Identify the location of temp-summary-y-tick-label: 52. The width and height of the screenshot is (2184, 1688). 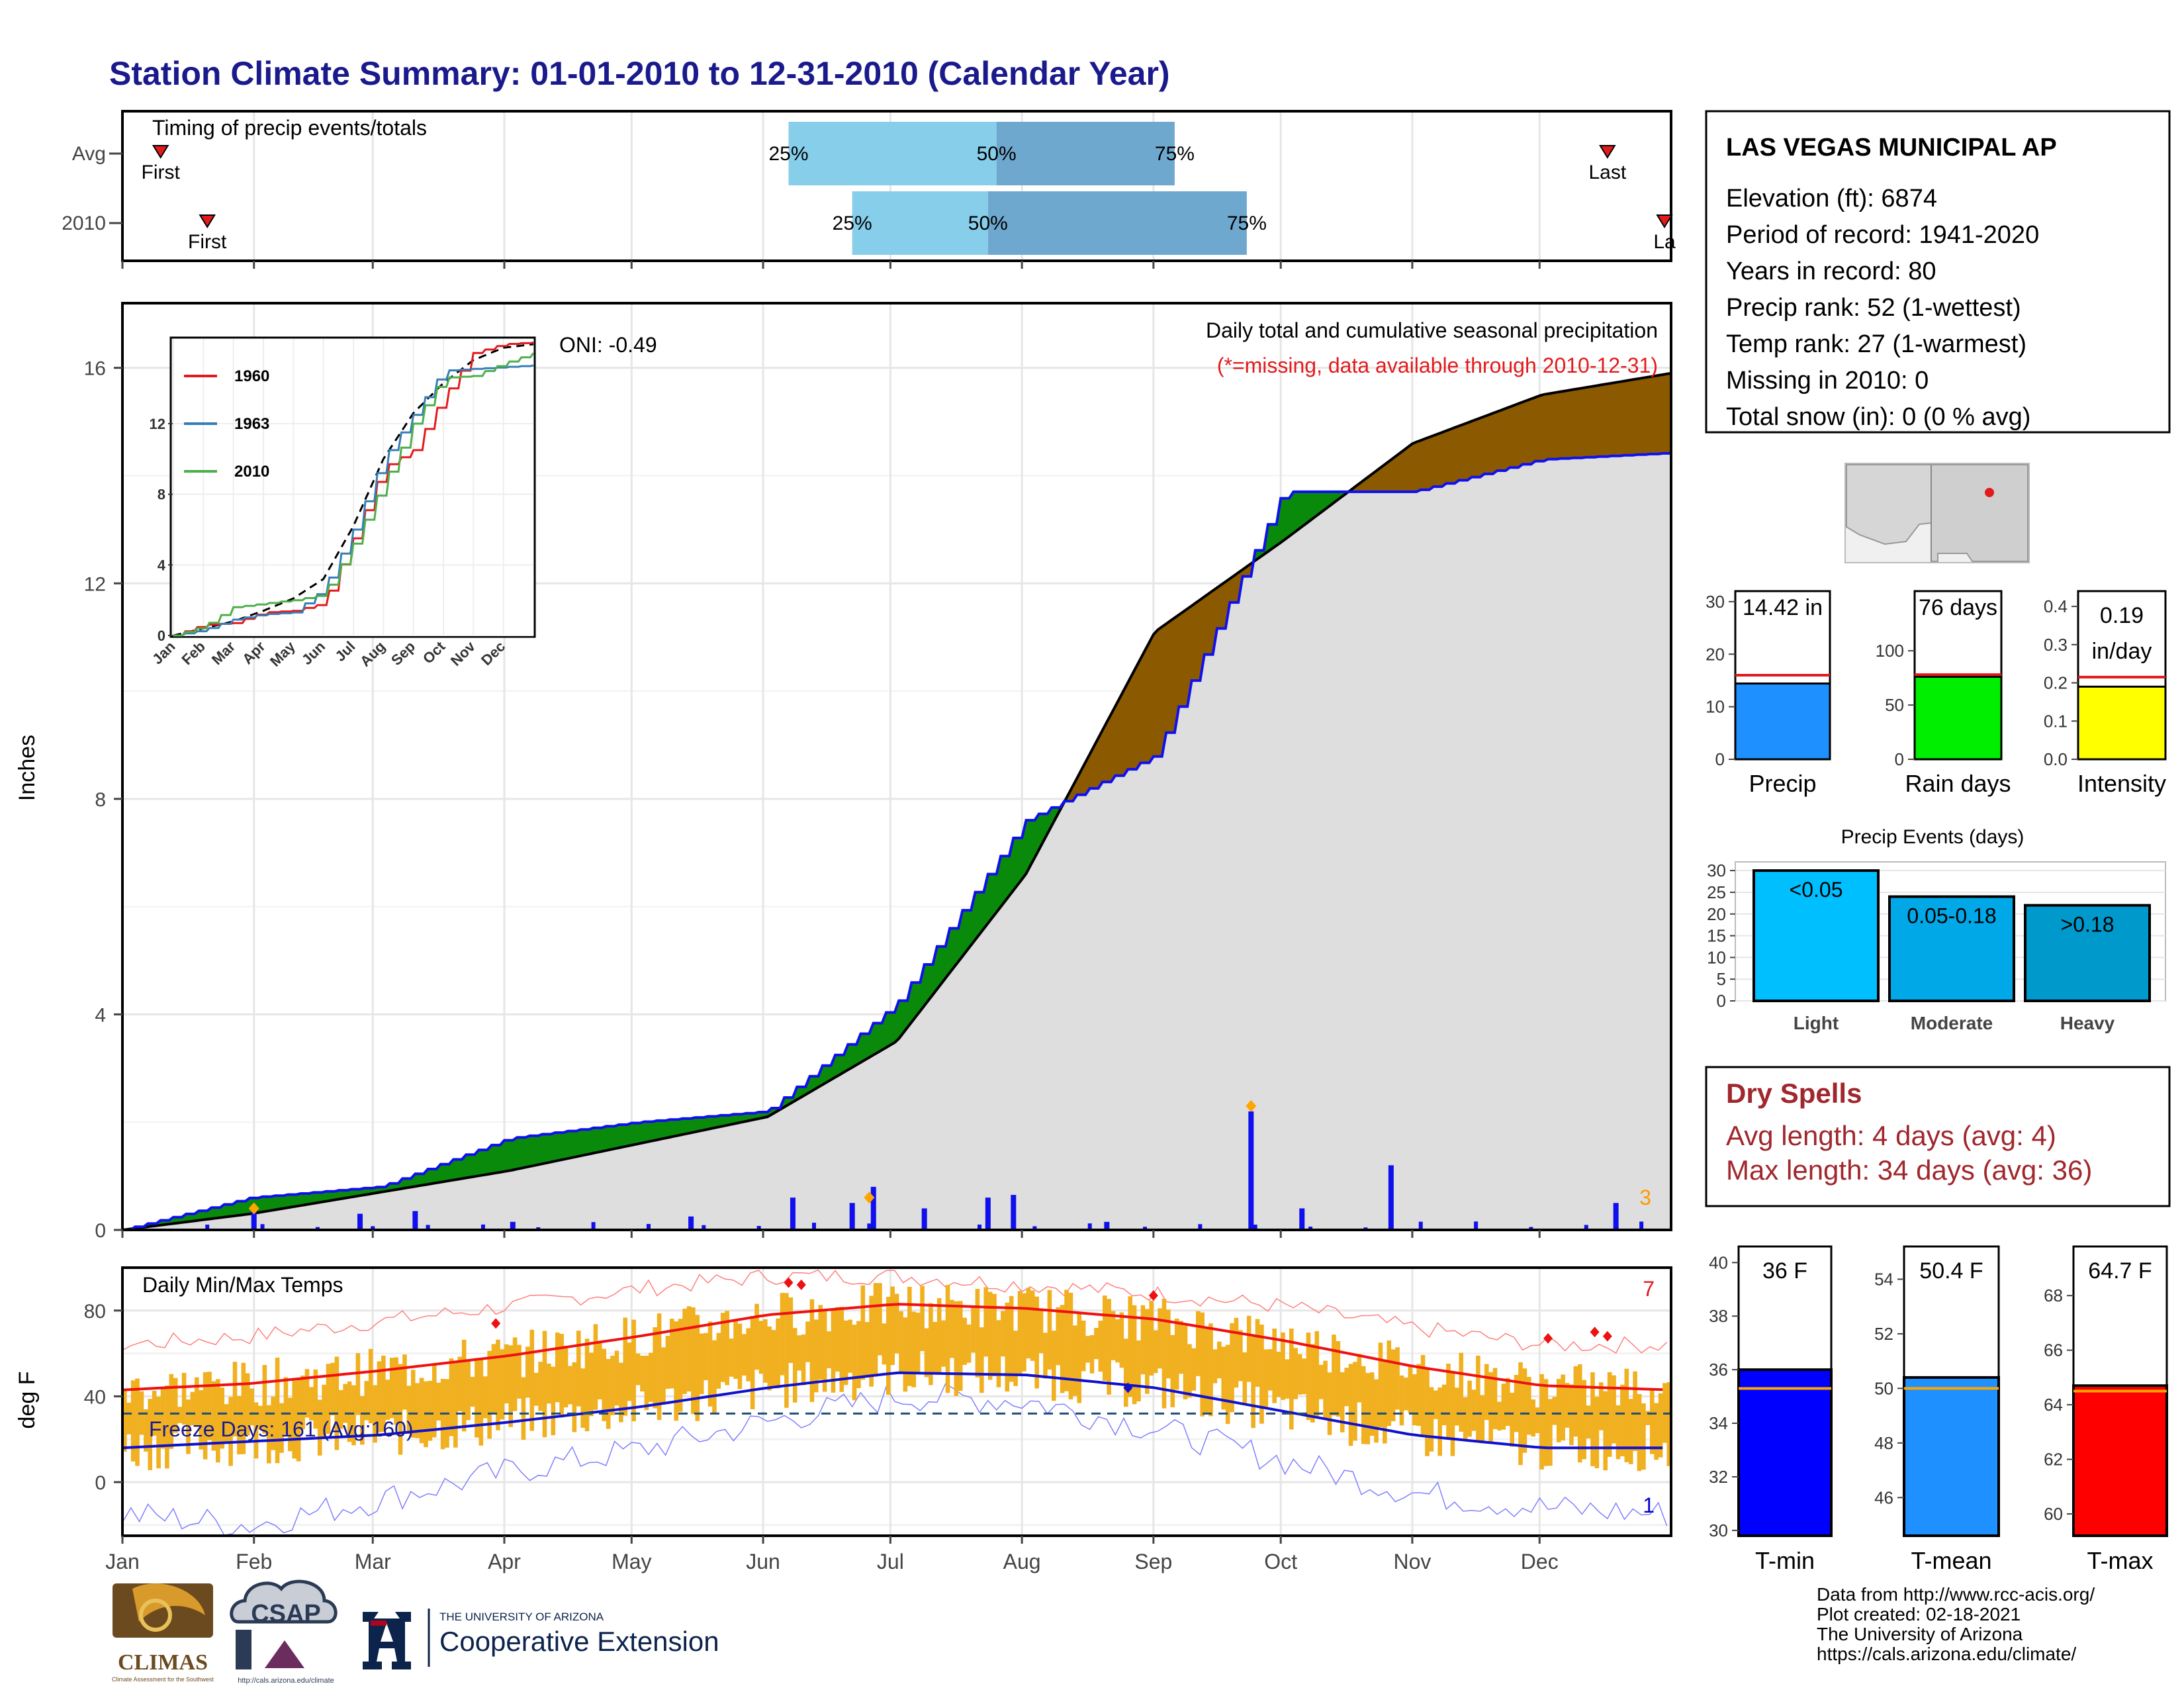
(1883, 1334).